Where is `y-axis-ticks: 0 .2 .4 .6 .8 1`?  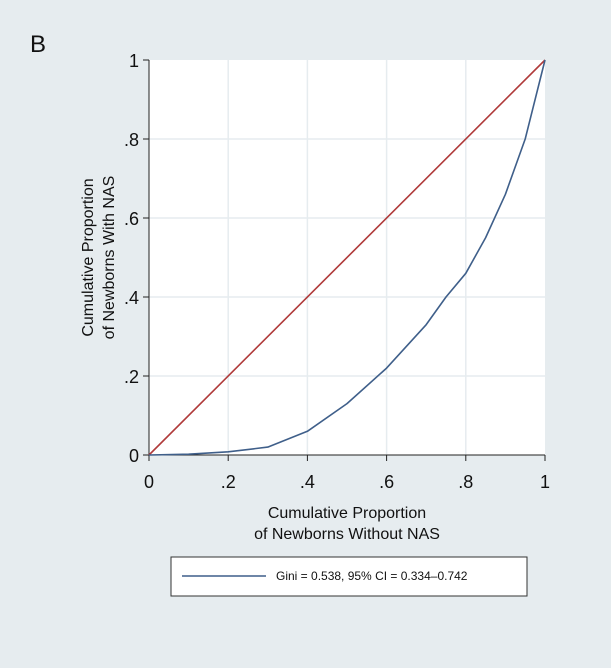 y-axis-ticks: 0 .2 .4 .6 .8 1 is located at coordinates (136, 258).